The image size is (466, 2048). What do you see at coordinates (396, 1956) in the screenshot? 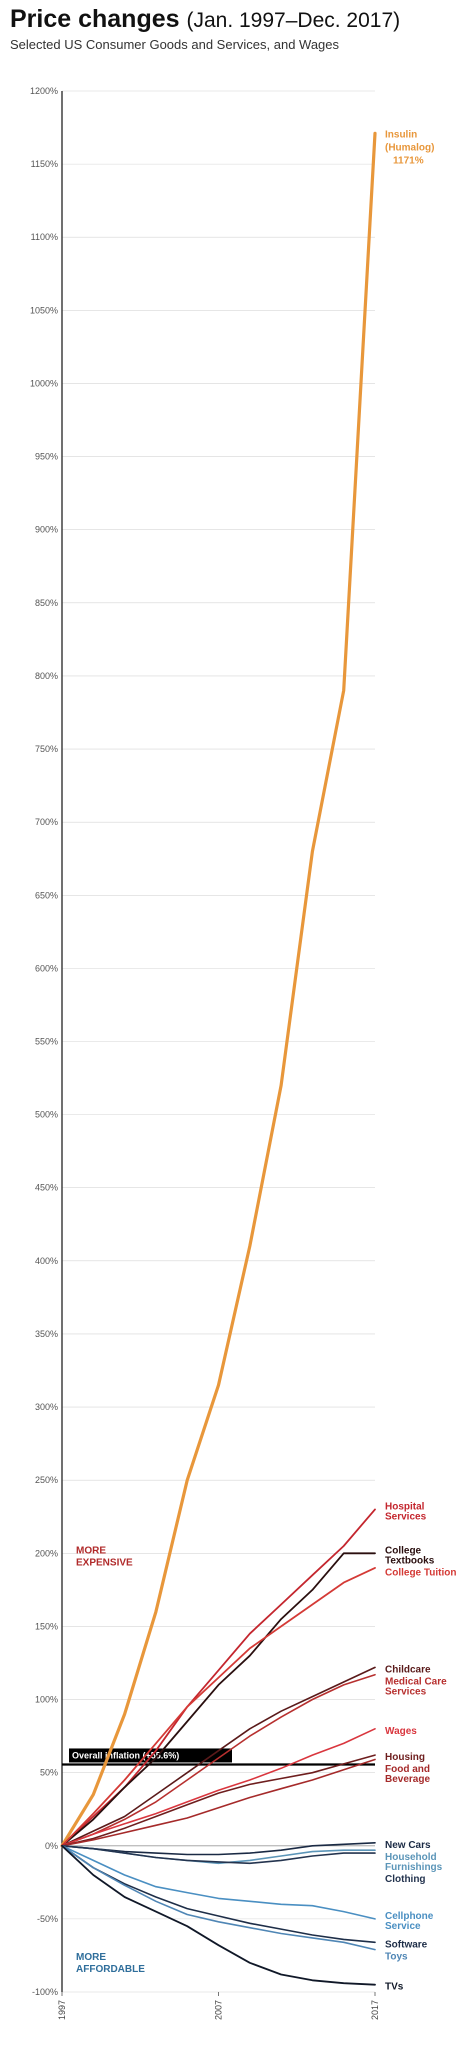
I see `series-label-toys: Toys` at bounding box center [396, 1956].